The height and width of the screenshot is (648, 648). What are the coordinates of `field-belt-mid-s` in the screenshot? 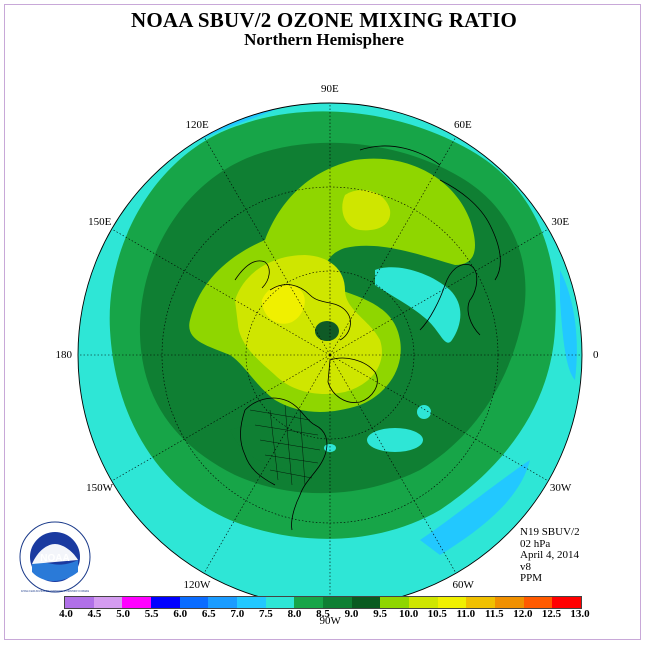 It's located at (277, 447).